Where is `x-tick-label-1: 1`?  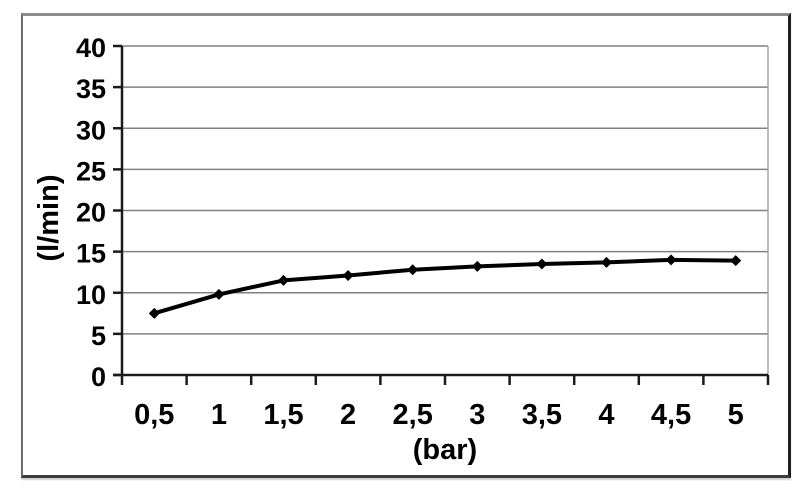 x-tick-label-1: 1 is located at coordinates (219, 415).